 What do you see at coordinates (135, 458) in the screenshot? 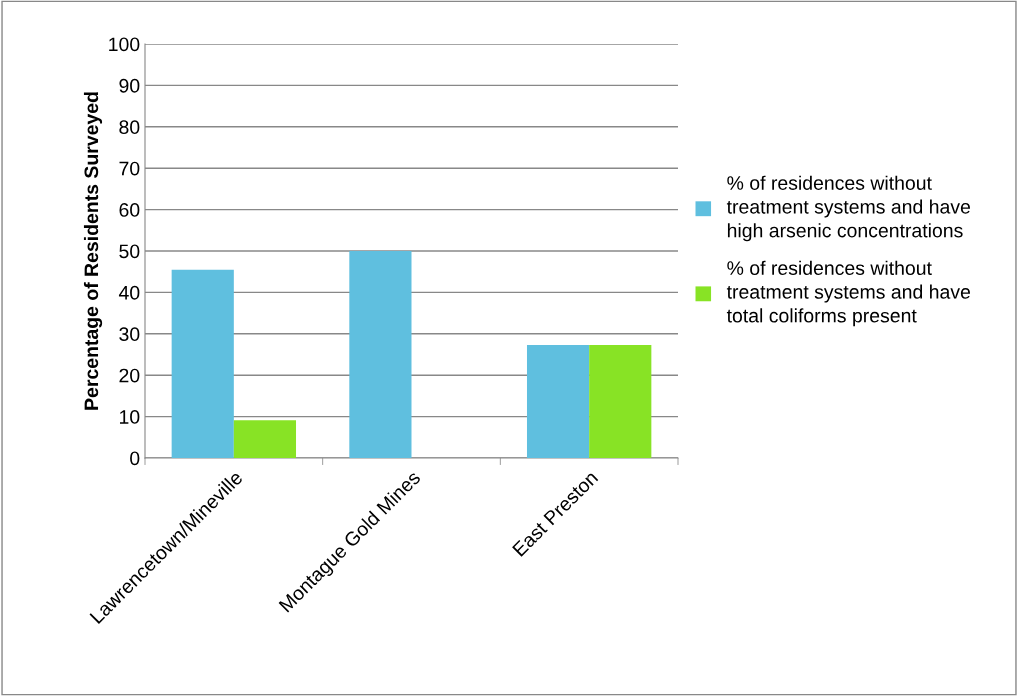
I see `y-tick-label: 0` at bounding box center [135, 458].